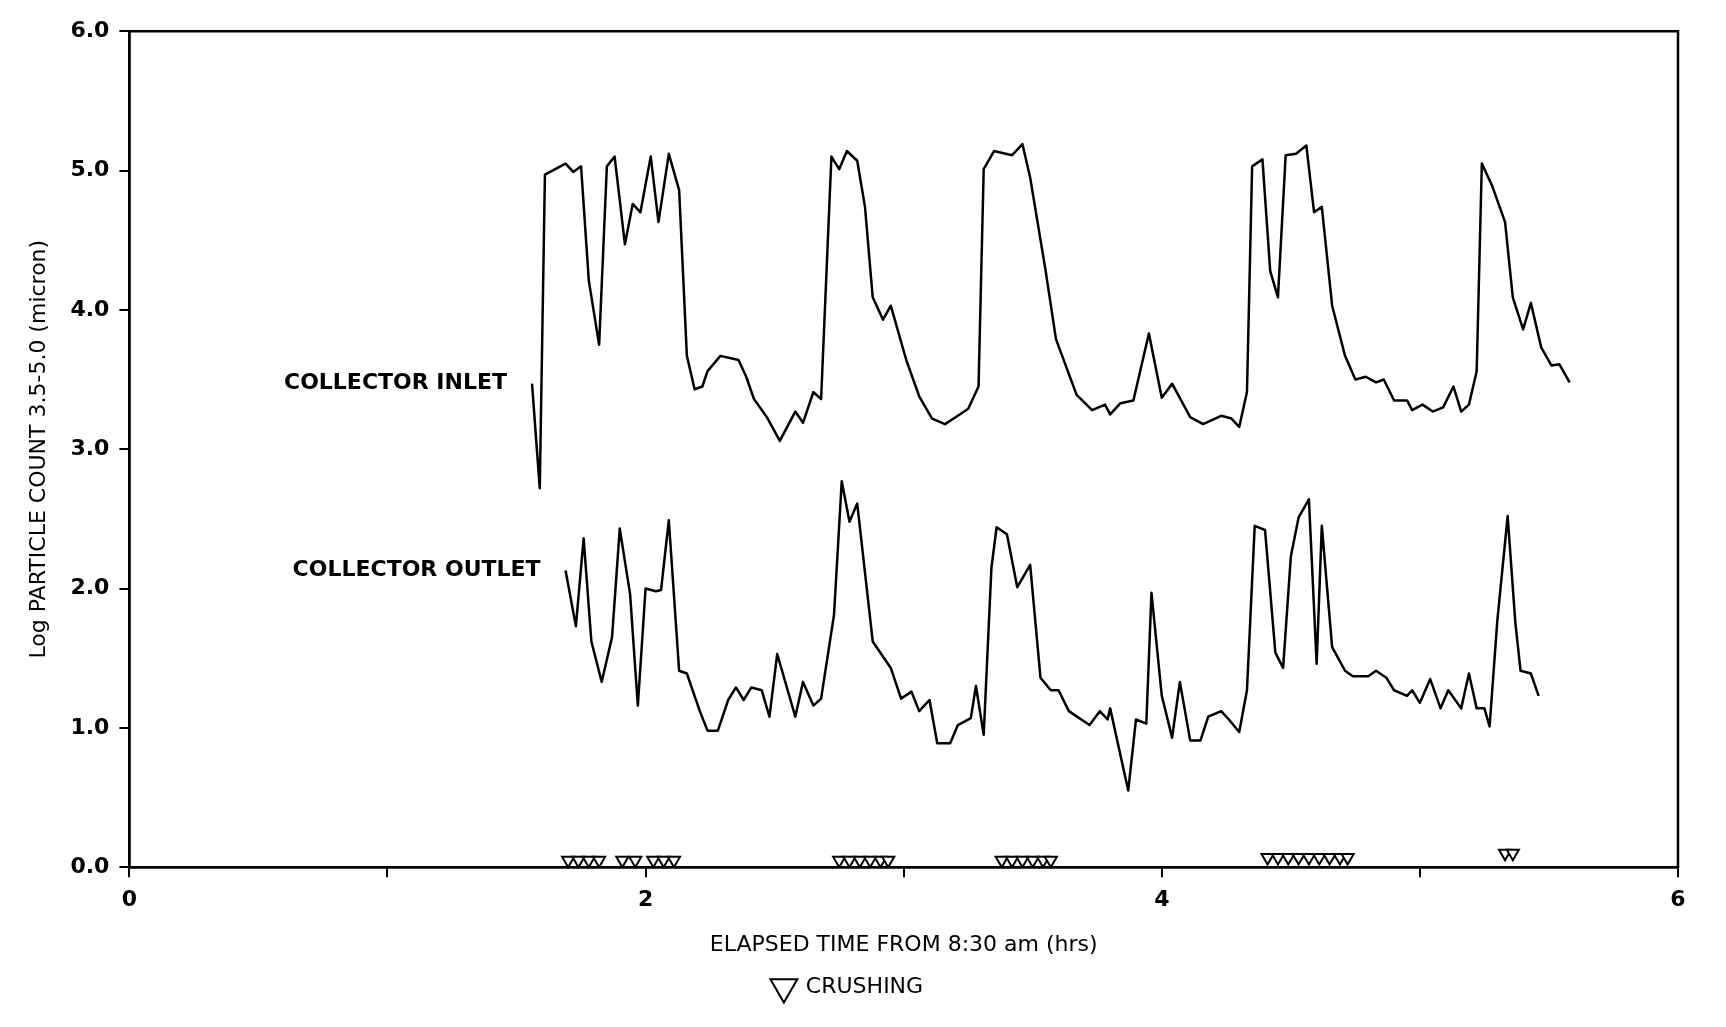  I want to click on y-tick-label: 5.0, so click(90, 169).